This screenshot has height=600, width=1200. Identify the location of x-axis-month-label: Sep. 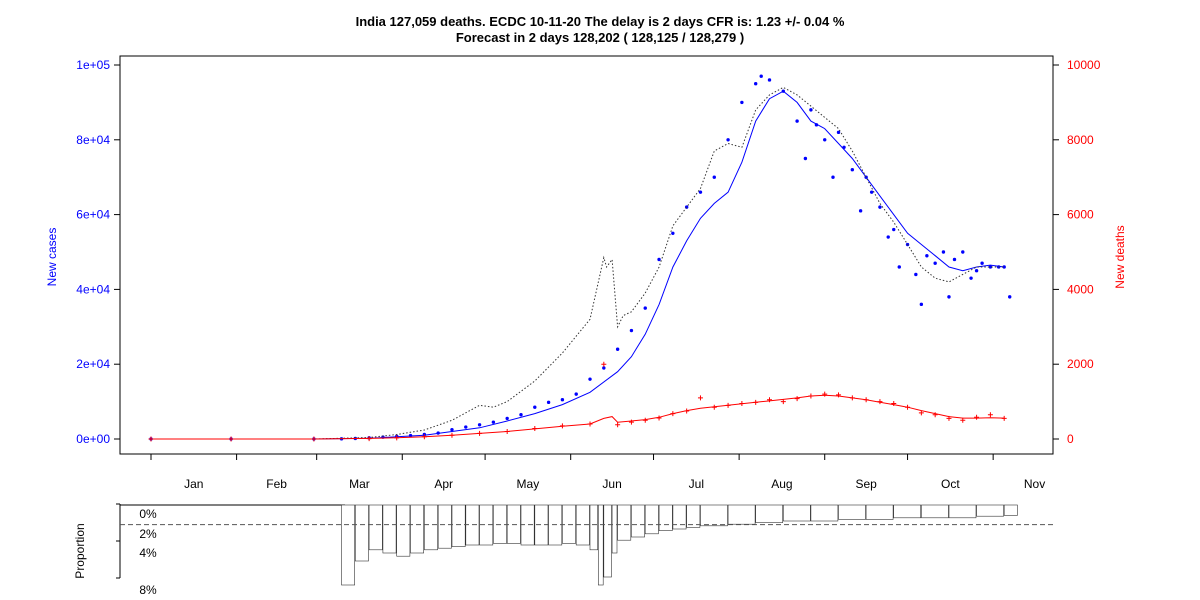
(866, 484).